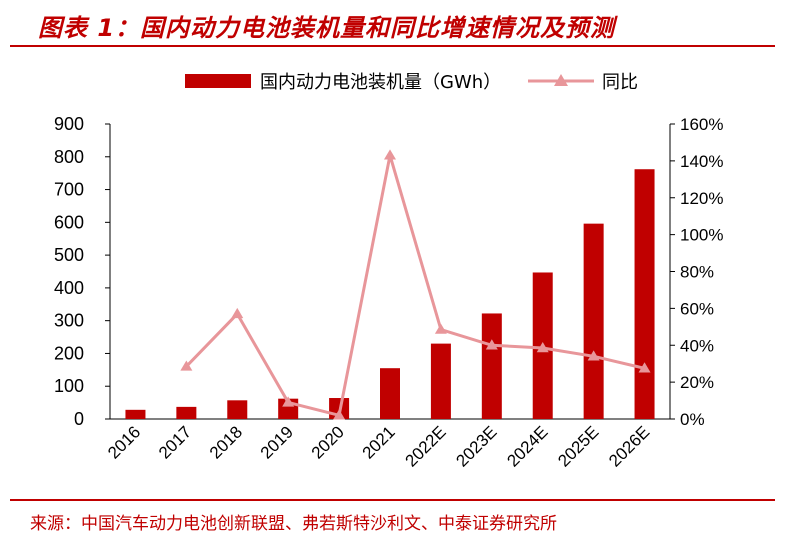 The height and width of the screenshot is (535, 788). Describe the element at coordinates (277, 442) in the screenshot. I see `x-tick-label: 2019` at that location.